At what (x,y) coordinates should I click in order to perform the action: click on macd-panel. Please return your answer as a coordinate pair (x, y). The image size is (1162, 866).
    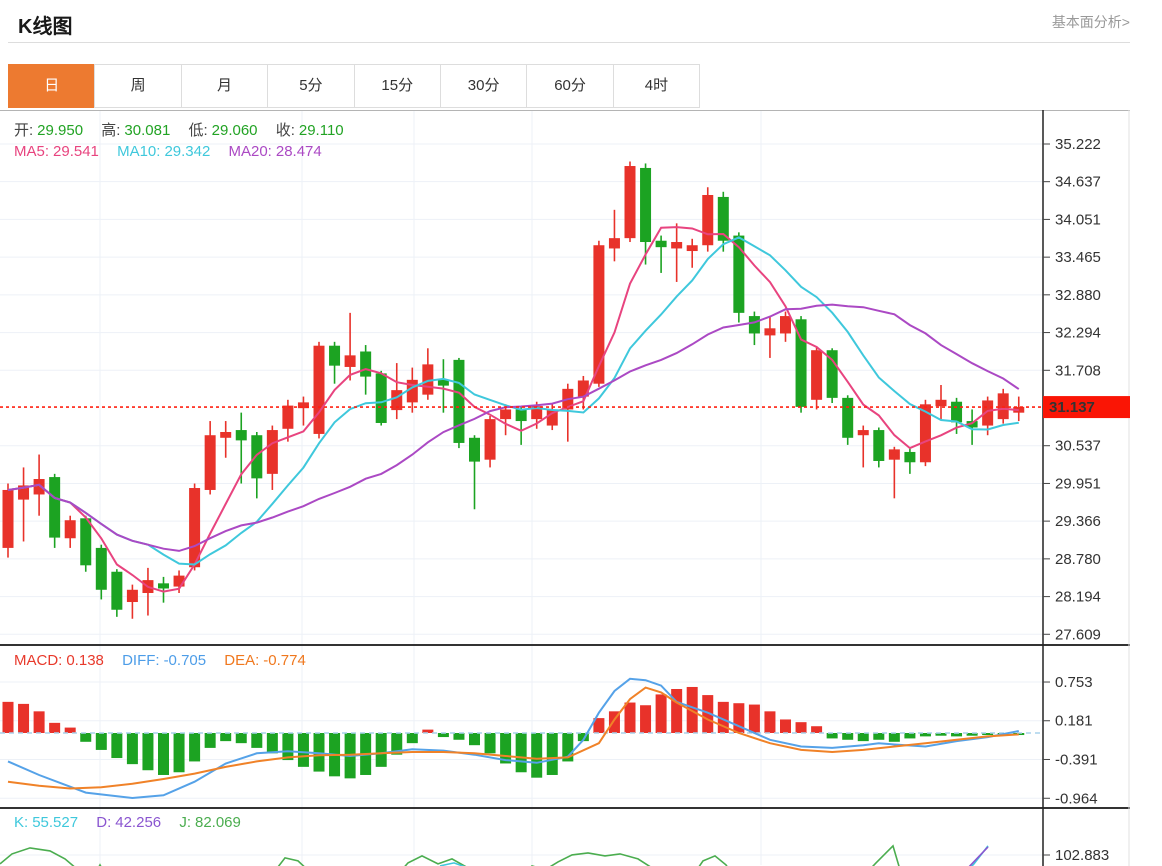
    Looking at the image, I should click on (520, 738).